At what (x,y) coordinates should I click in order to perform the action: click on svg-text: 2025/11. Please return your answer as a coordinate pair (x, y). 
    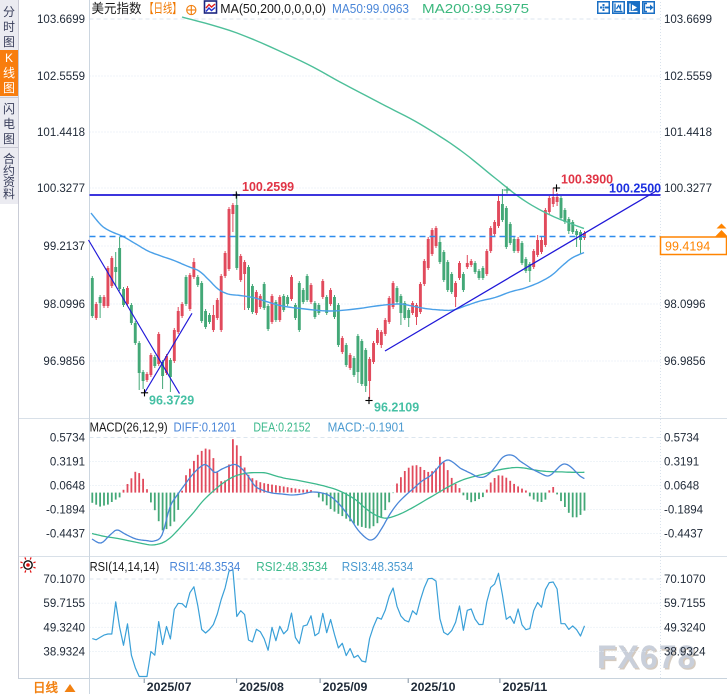
    Looking at the image, I should click on (525, 687).